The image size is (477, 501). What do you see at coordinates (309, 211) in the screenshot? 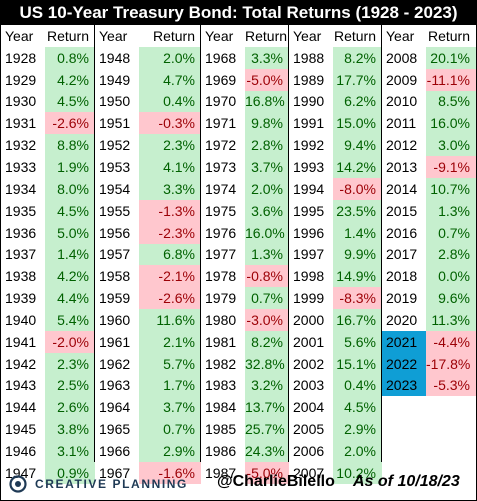
I see `year-label: 1995` at bounding box center [309, 211].